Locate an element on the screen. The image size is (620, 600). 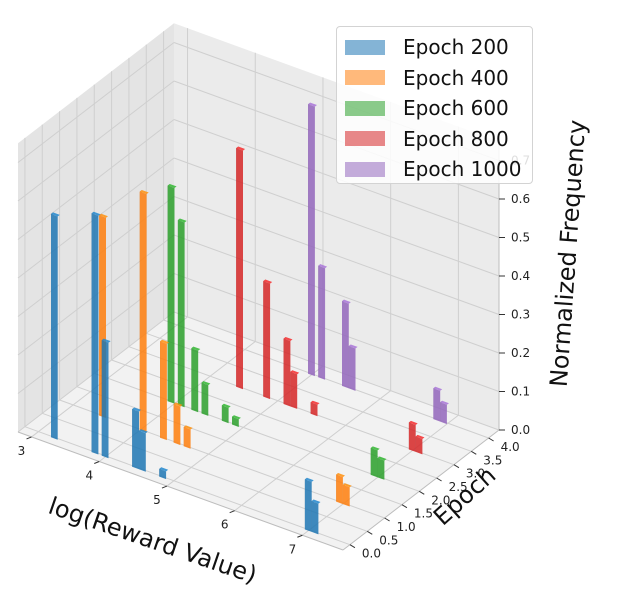
legend-item: Epoch 200 is located at coordinates (434, 47).